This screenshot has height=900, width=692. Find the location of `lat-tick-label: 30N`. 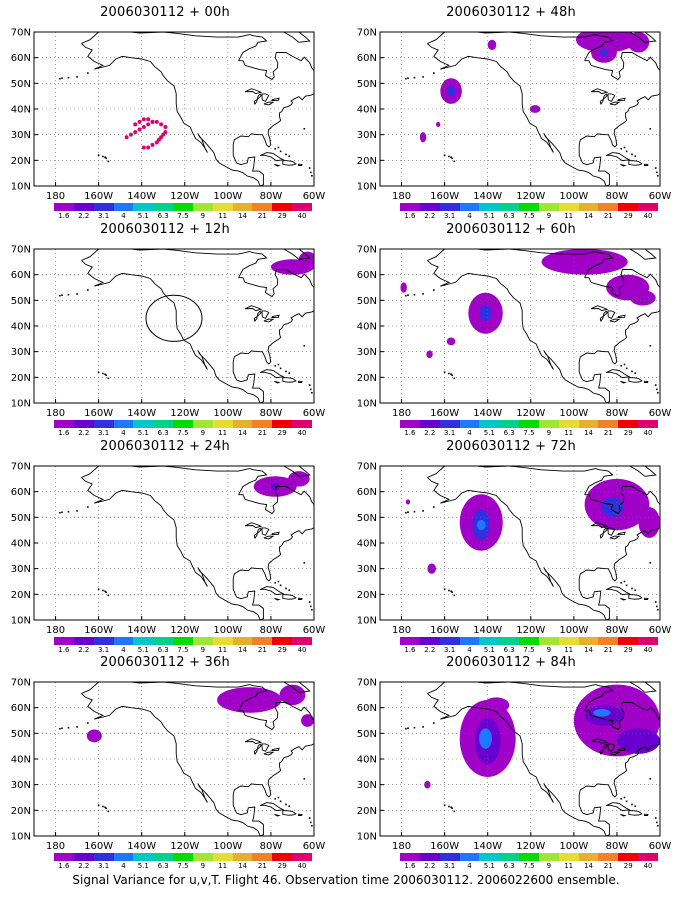

lat-tick-label: 30N is located at coordinates (367, 785).